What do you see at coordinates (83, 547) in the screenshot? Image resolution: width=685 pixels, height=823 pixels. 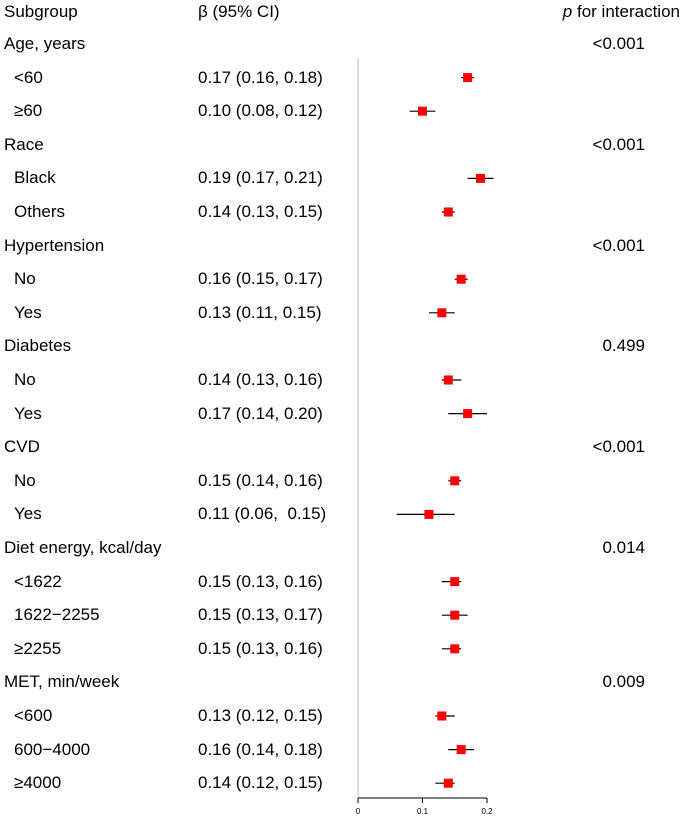 I see `group-label: Diet energy, kcal/day` at bounding box center [83, 547].